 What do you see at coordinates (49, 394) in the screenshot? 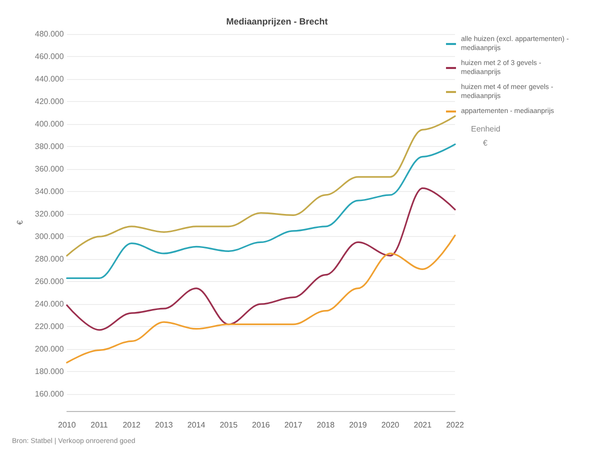
I see `y-tick-label: 160.000` at bounding box center [49, 394].